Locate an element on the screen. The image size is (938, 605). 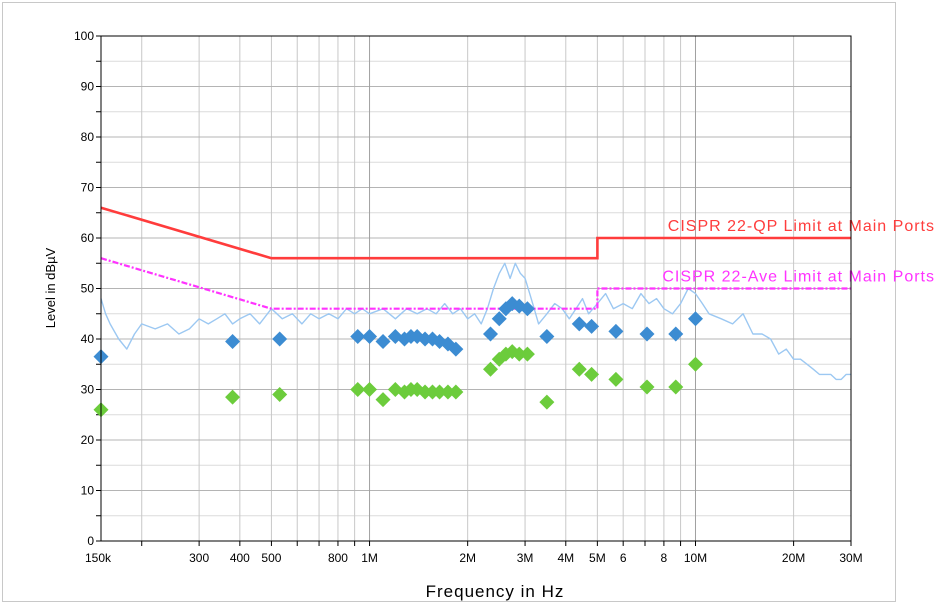
x-tick-labels: 150k 300 400 500 800 1M 2M 3M 4M 5M 6 8 10M 20M 30M is located at coordinates (474, 558).